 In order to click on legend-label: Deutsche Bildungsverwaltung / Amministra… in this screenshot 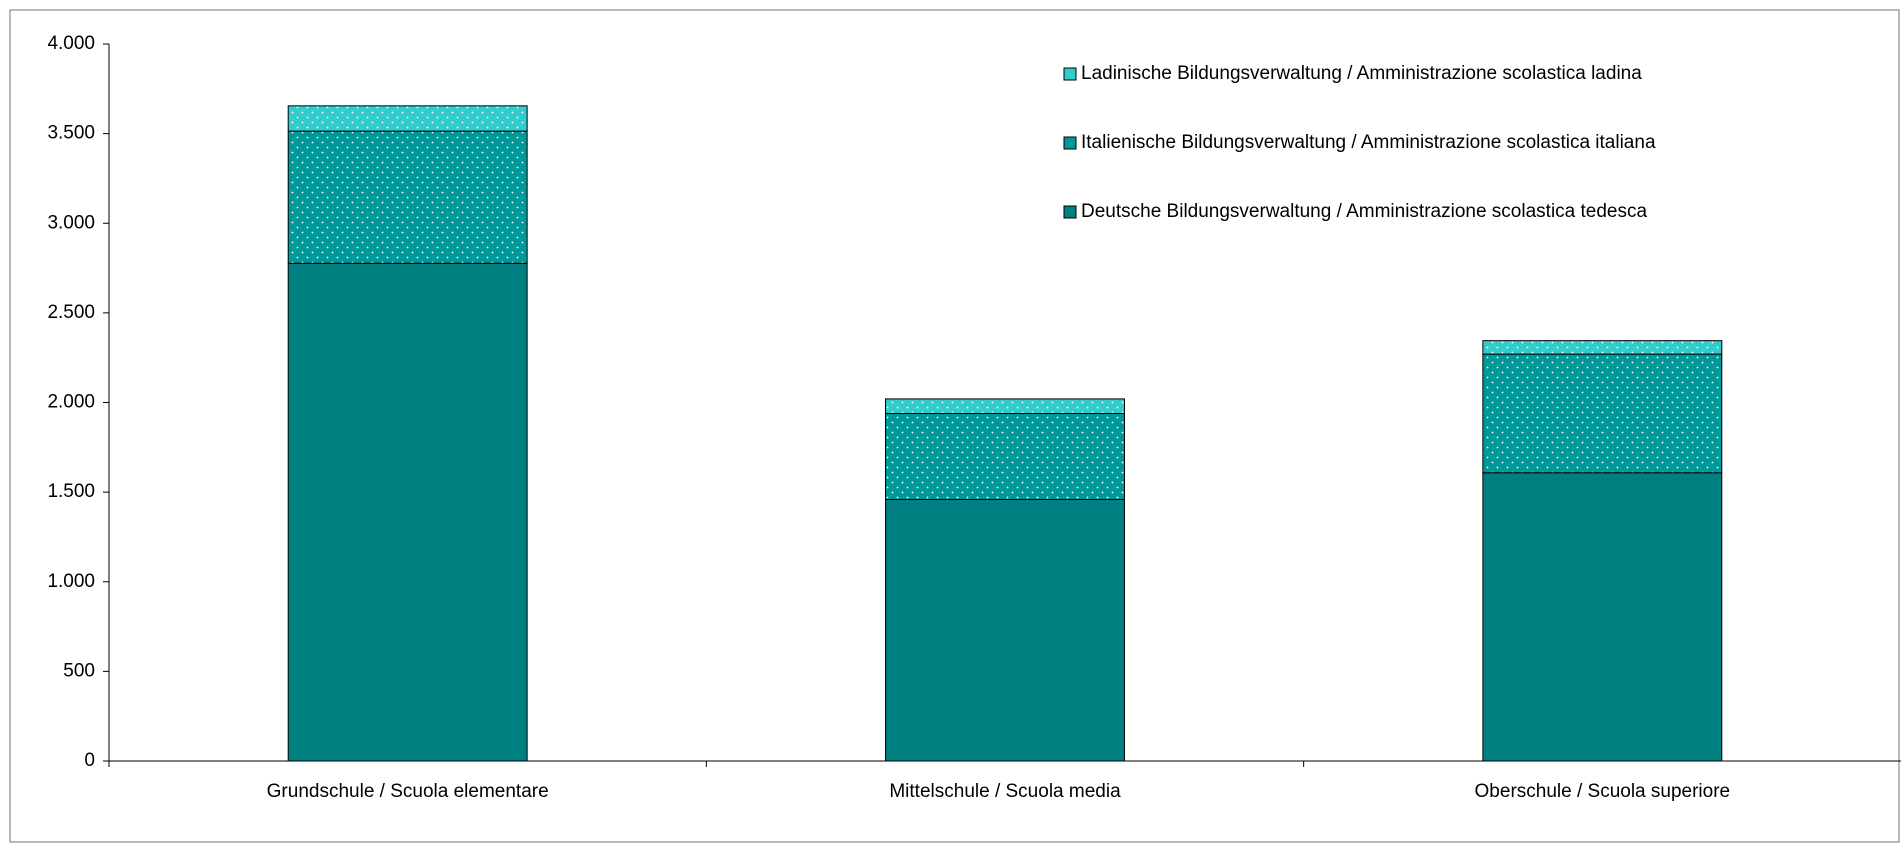, I will do `click(1364, 211)`.